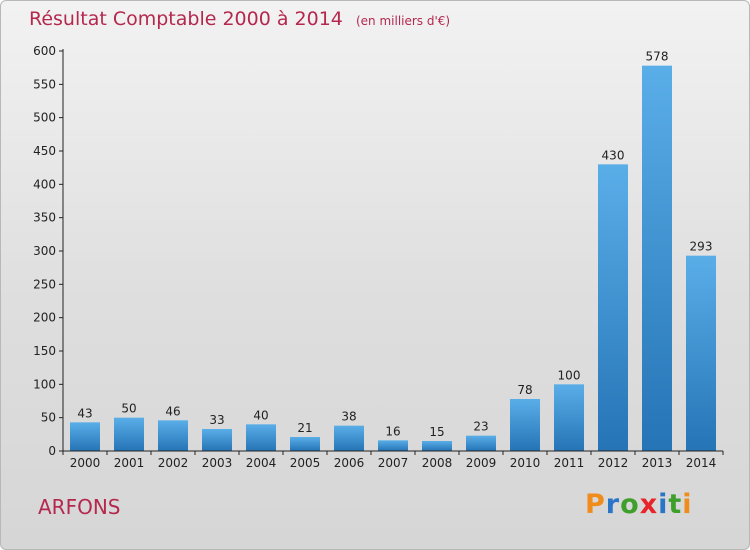 Image resolution: width=750 pixels, height=550 pixels. Describe the element at coordinates (657, 463) in the screenshot. I see `x-tick-label: 2013` at that location.